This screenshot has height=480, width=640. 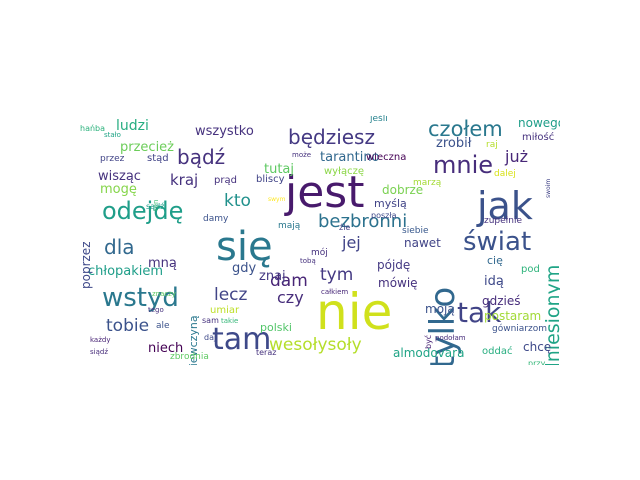 I want to click on word-takie: takie, so click(x=230, y=321).